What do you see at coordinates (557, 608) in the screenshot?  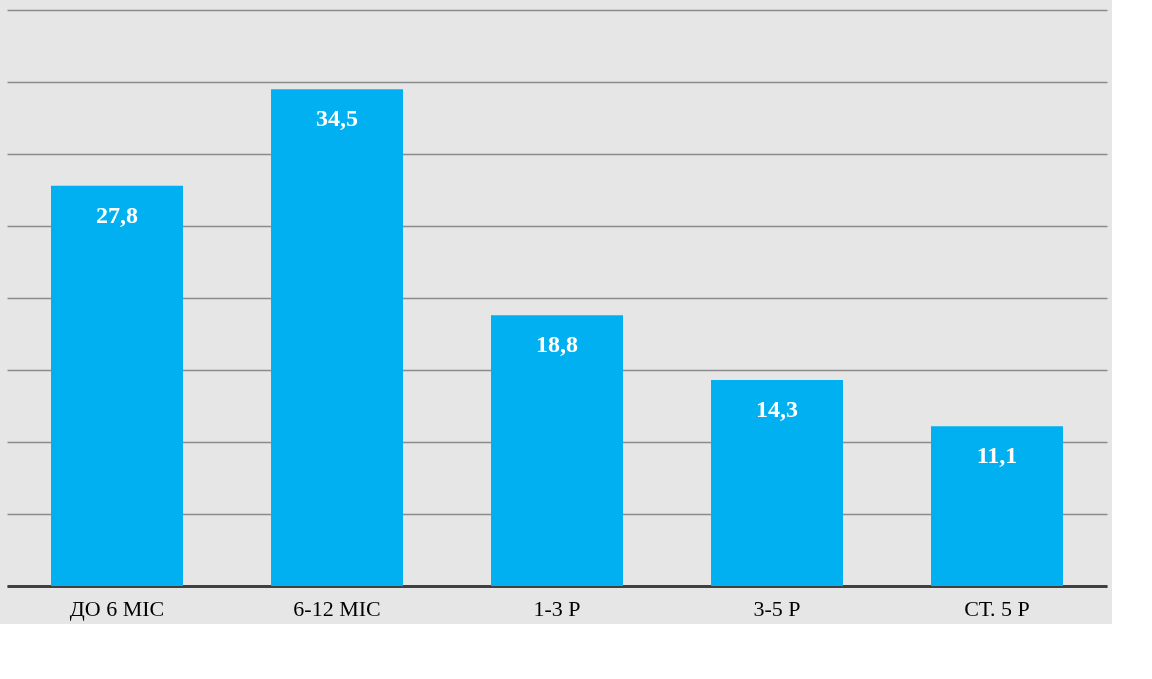 I see `x-tick-label: 1-3 Р` at bounding box center [557, 608].